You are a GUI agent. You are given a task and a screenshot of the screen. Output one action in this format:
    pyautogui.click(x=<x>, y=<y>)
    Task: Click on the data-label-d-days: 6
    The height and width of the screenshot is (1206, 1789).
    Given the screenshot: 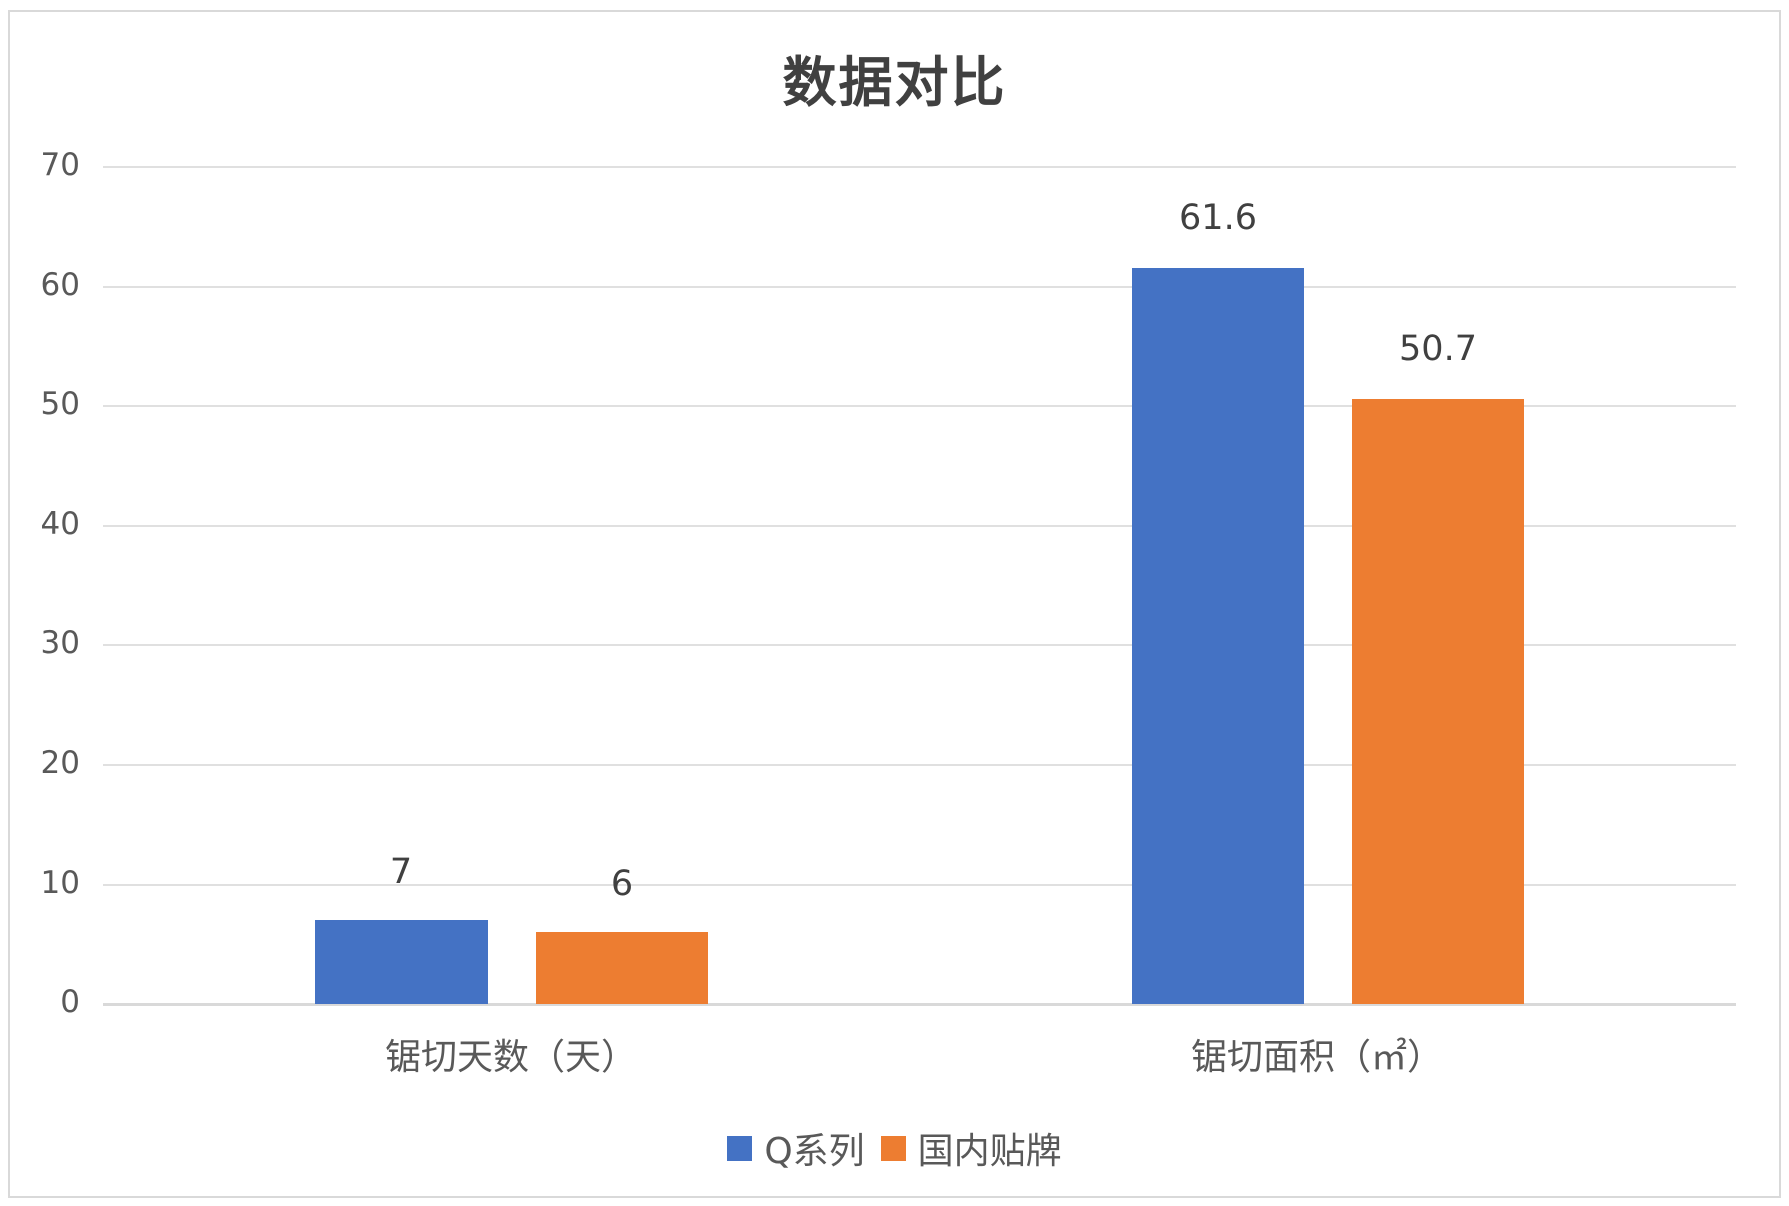 What is the action you would take?
    pyautogui.click(x=622, y=884)
    